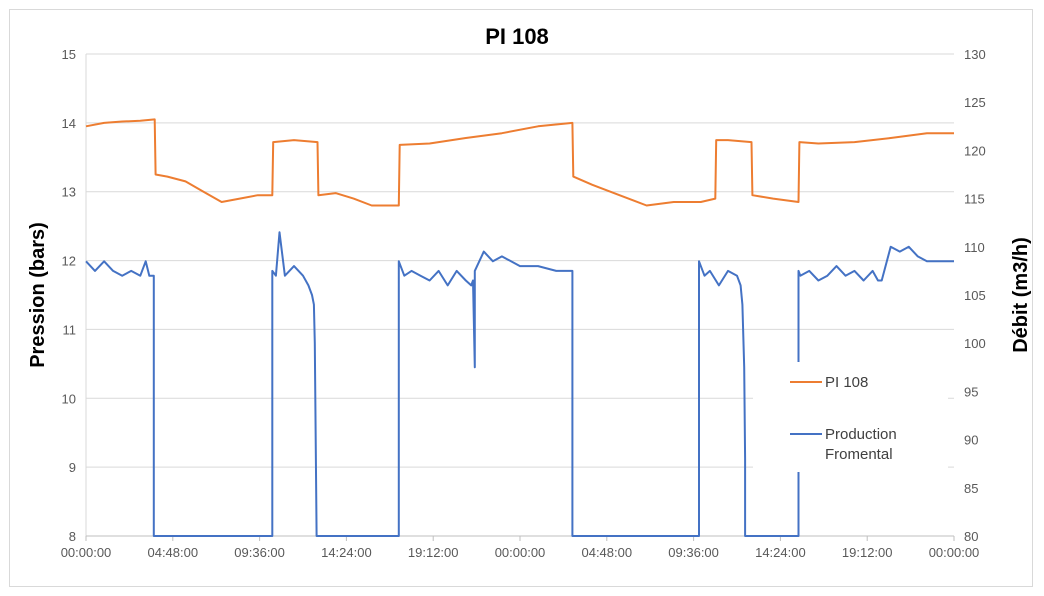 The image size is (1044, 596). What do you see at coordinates (971, 391) in the screenshot?
I see `y2-tick-label: 95` at bounding box center [971, 391].